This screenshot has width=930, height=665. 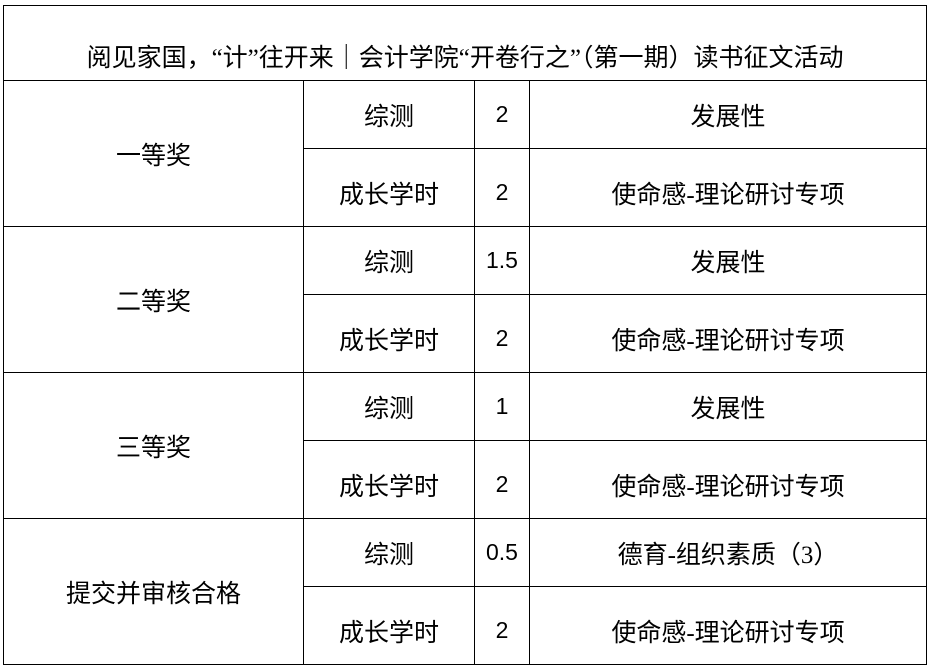 I want to click on award-level: 一等奖, so click(x=153, y=153).